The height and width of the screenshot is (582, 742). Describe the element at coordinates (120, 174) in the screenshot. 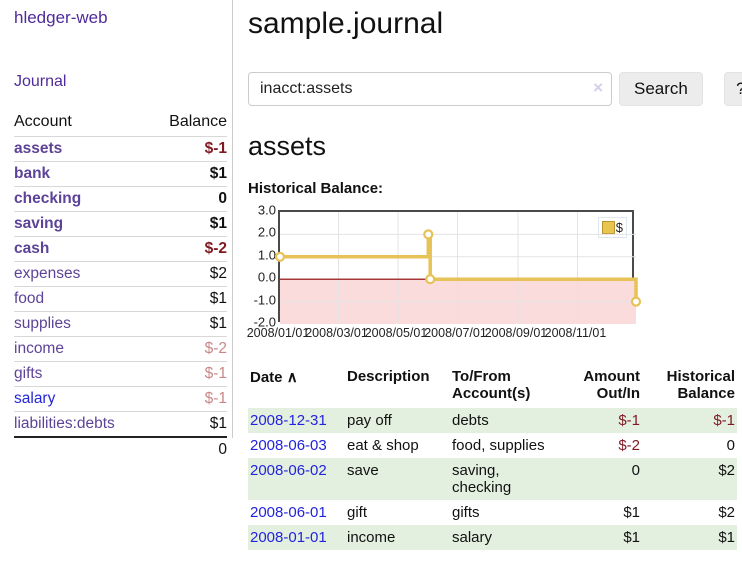

I see `table-row: bank $1` at that location.